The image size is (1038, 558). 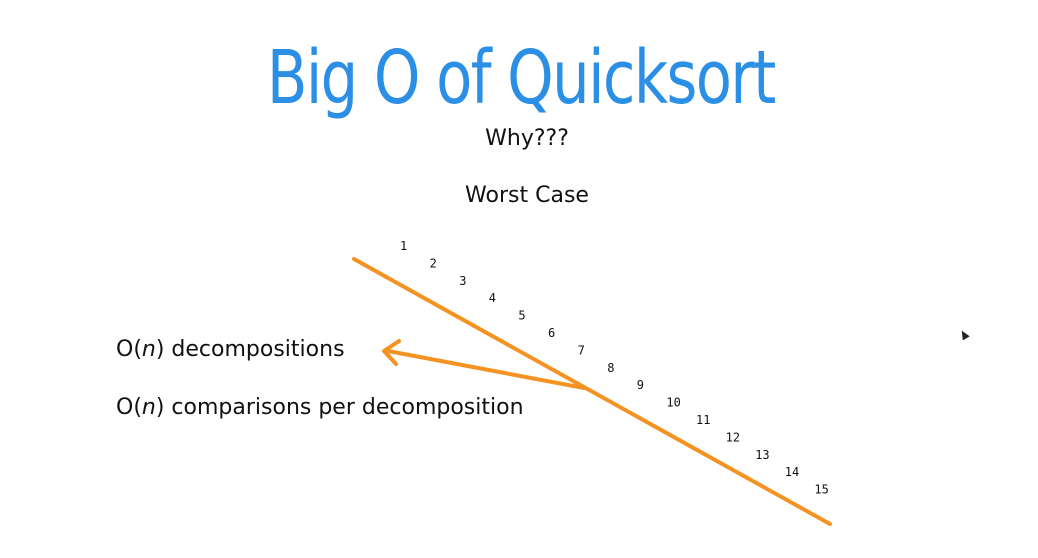 What do you see at coordinates (581, 350) in the screenshot?
I see `sequence-number: 7` at bounding box center [581, 350].